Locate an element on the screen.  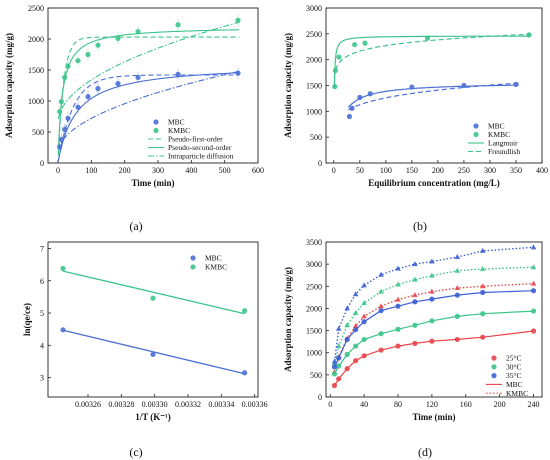
x-tick-label: 350 is located at coordinates (516, 170).